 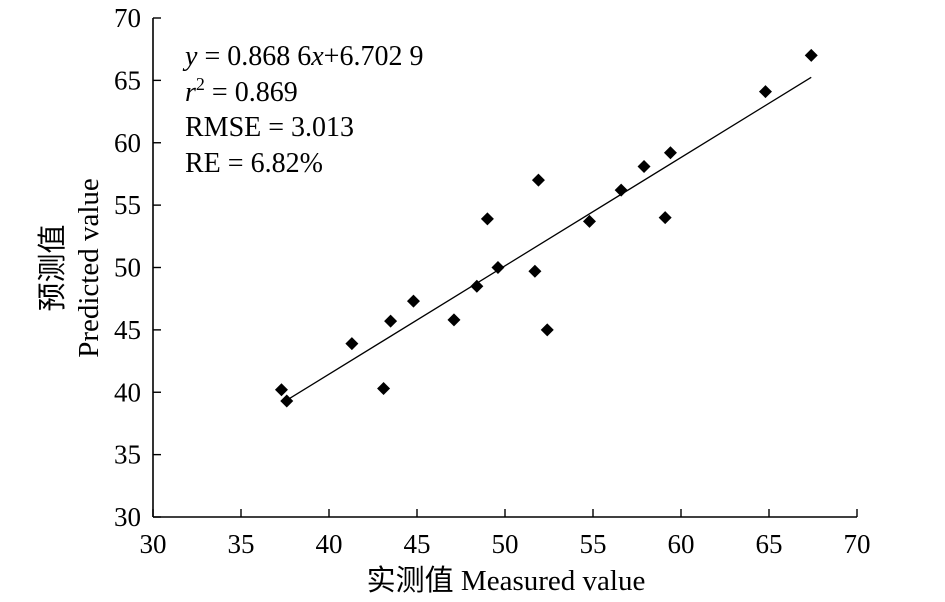 I want to click on y-axis-ticks: 30 35 40 45 50 55 60 65 70, so click(x=137, y=267).